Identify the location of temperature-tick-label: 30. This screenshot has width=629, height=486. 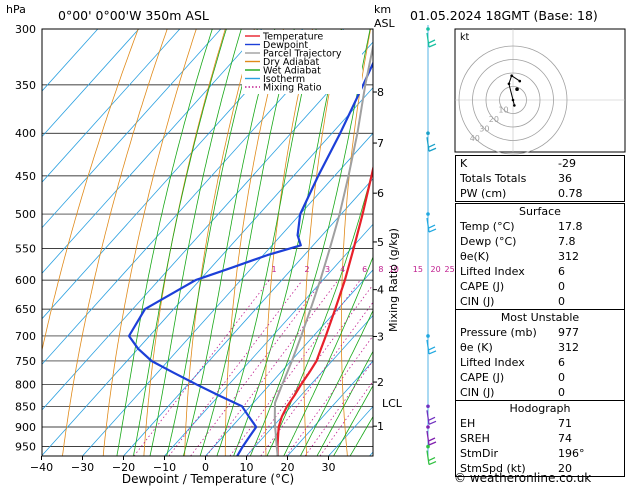
(329, 467).